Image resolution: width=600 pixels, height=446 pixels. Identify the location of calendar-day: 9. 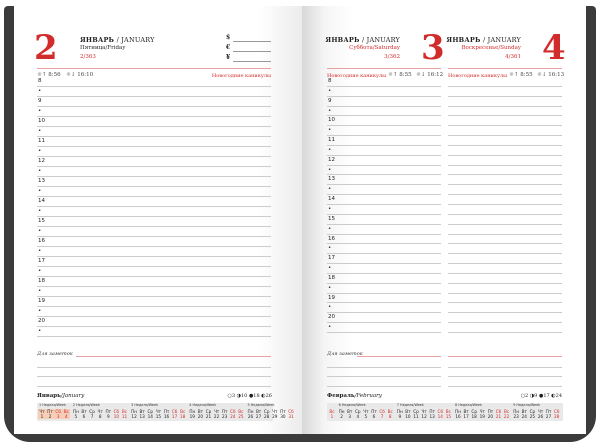
(400, 416).